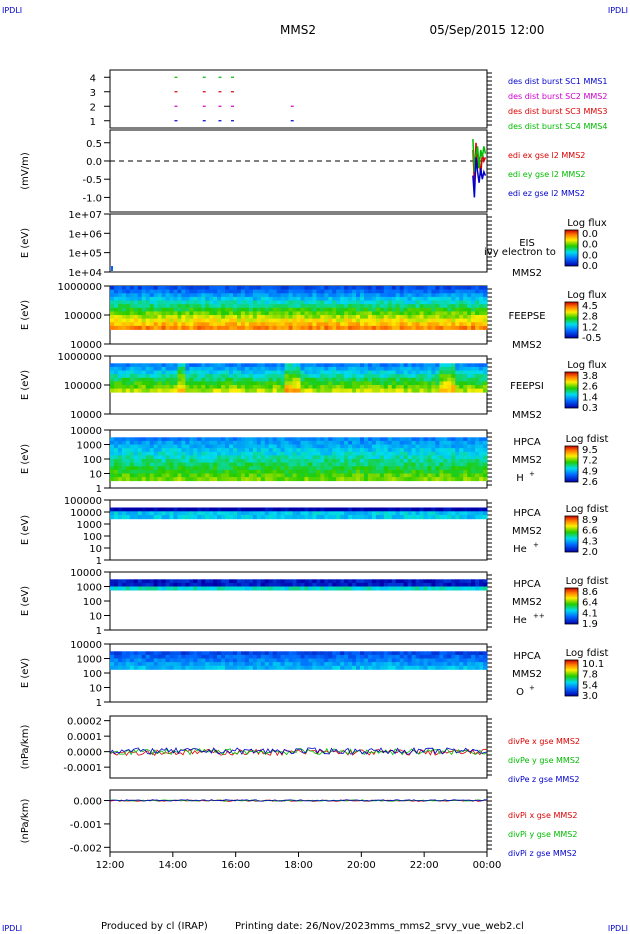 The width and height of the screenshot is (630, 934). I want to click on legend-entry: edi ex gse l2 MMS2, so click(546, 155).